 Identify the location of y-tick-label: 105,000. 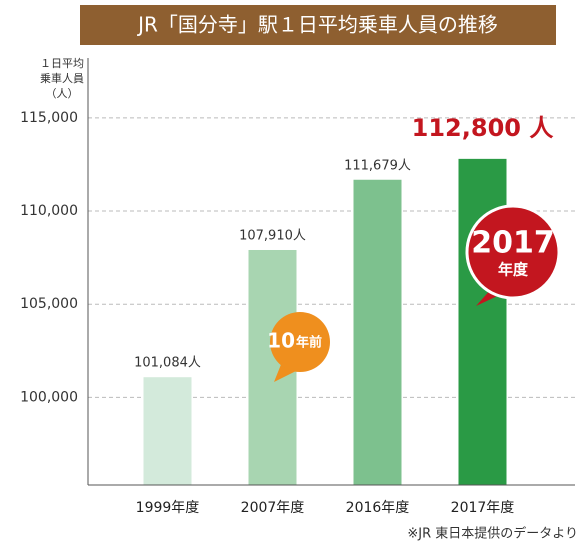
(49, 304).